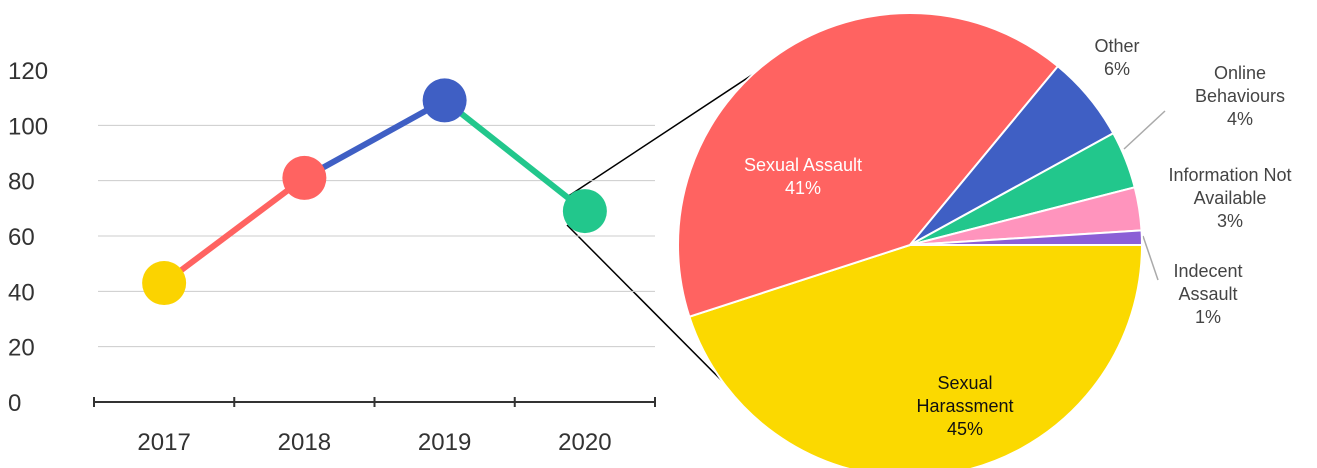  Describe the element at coordinates (1207, 317) in the screenshot. I see `slice-value: 1%` at that location.